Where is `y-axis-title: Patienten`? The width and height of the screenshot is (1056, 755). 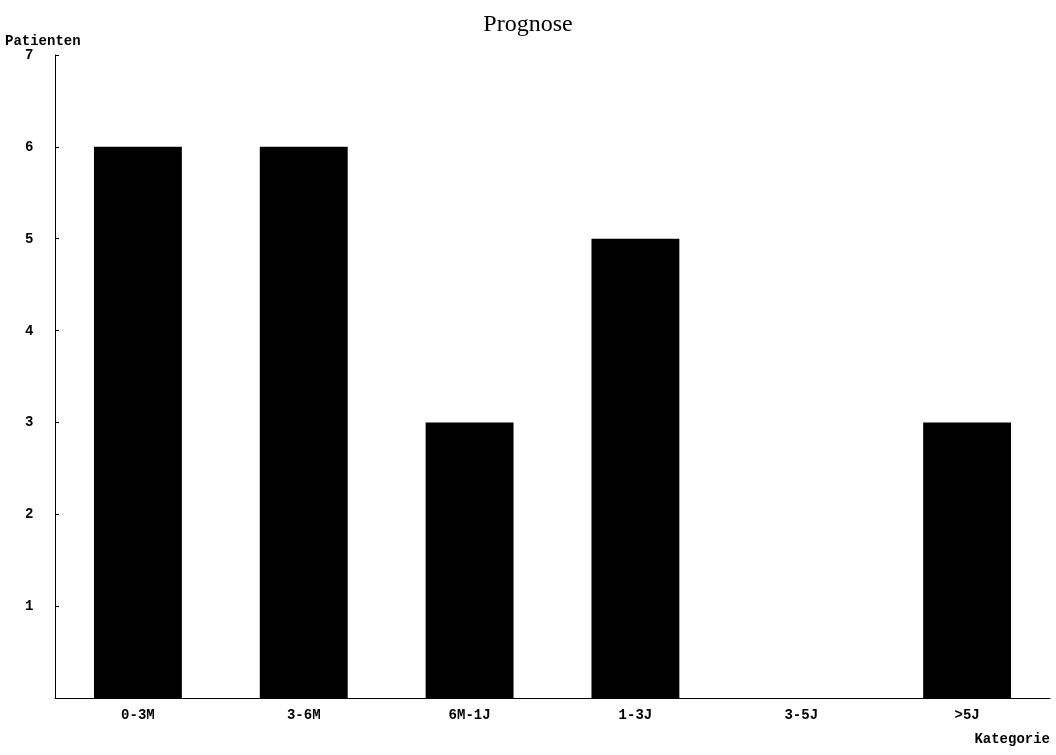
y-axis-title: Patienten is located at coordinates (43, 41).